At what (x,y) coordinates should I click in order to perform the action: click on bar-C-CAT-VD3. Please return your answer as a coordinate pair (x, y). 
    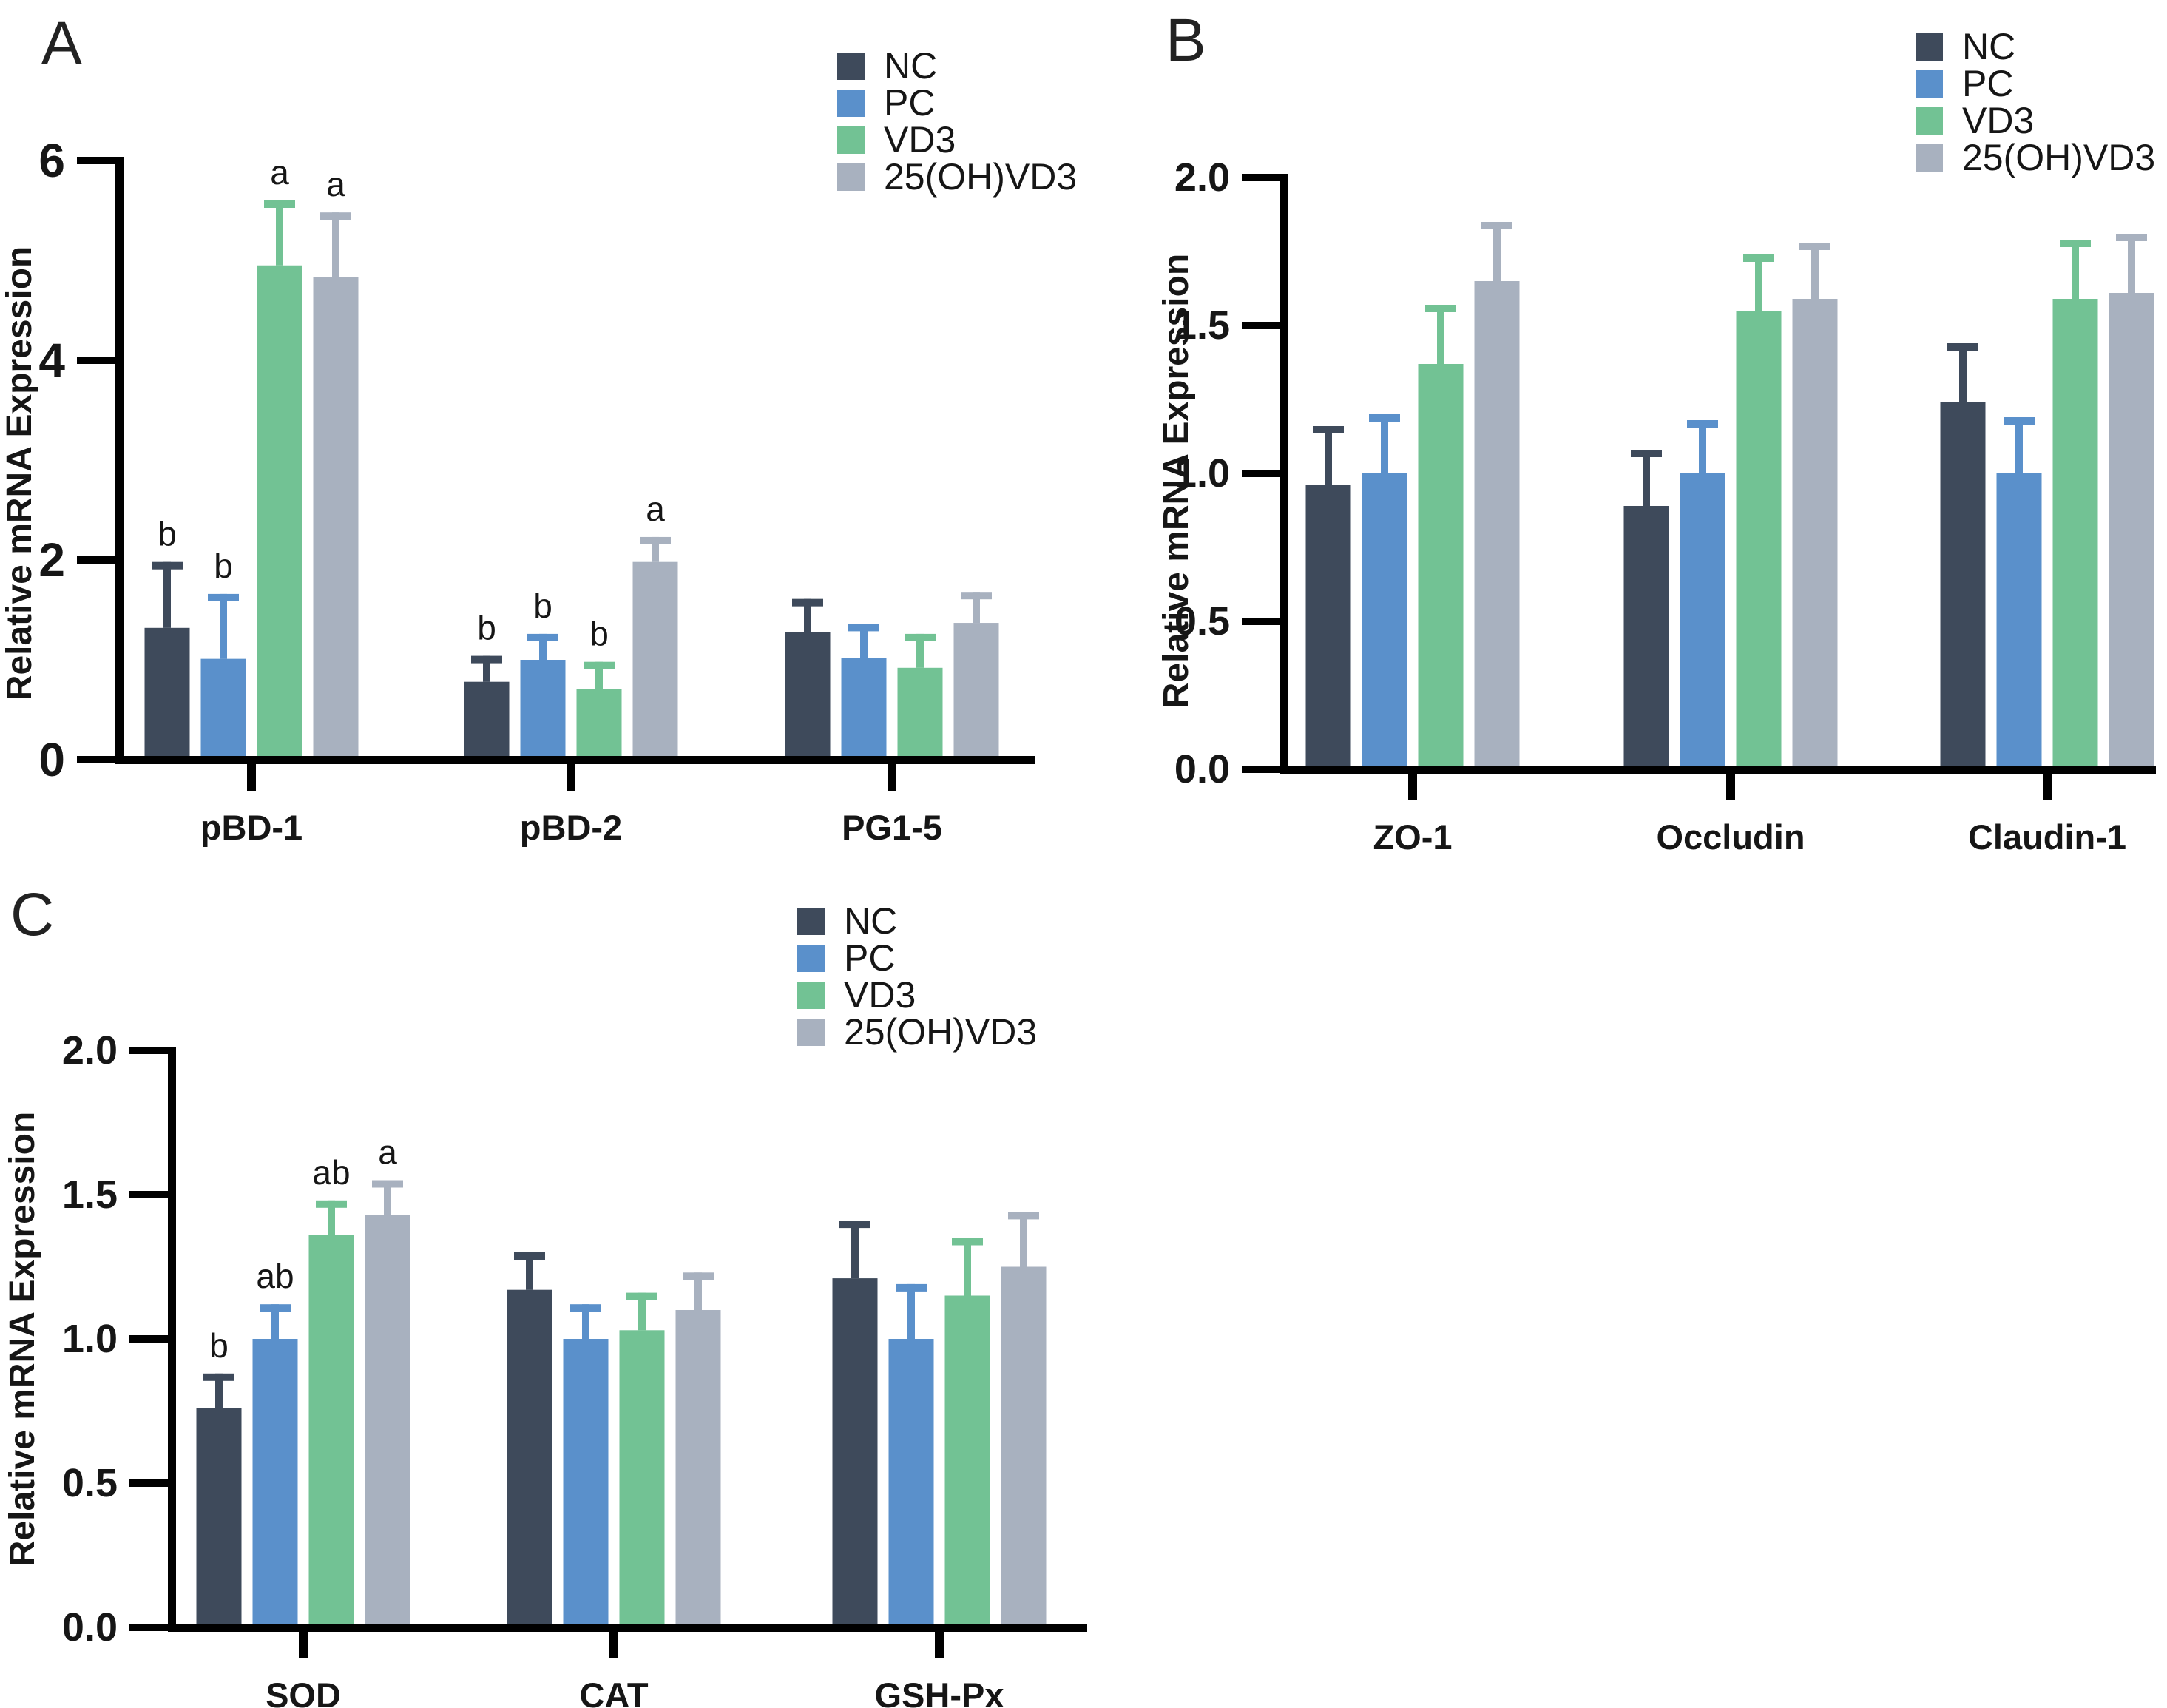
    Looking at the image, I should click on (642, 1478).